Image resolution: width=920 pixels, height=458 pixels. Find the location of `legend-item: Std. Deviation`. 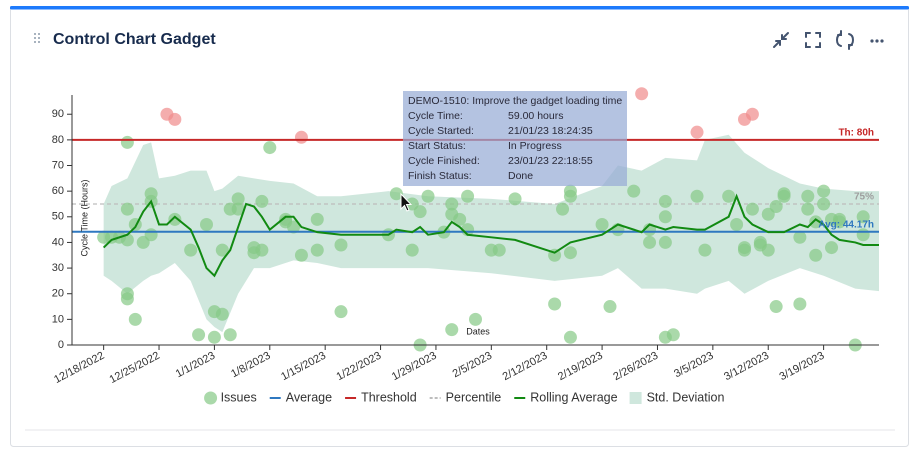

legend-item: Std. Deviation is located at coordinates (677, 397).